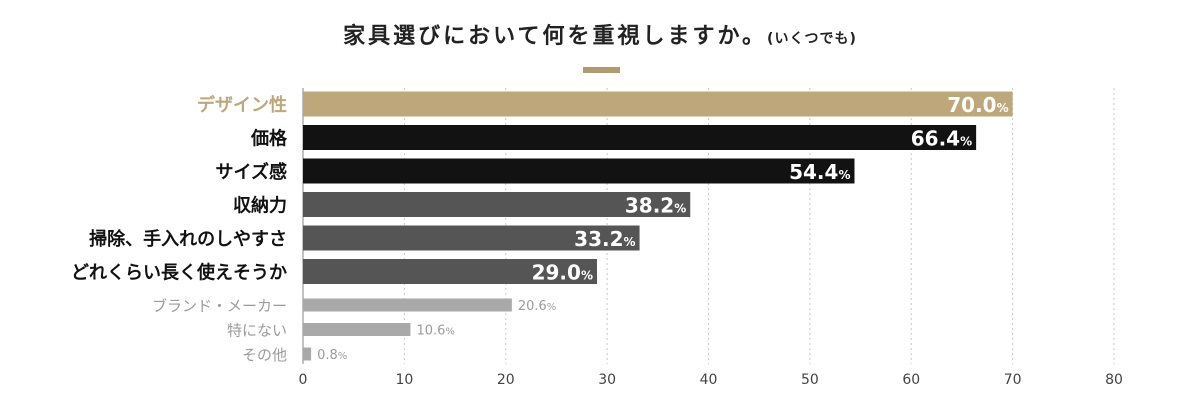 The width and height of the screenshot is (1200, 400). What do you see at coordinates (709, 380) in the screenshot?
I see `x-tick-label: 40` at bounding box center [709, 380].